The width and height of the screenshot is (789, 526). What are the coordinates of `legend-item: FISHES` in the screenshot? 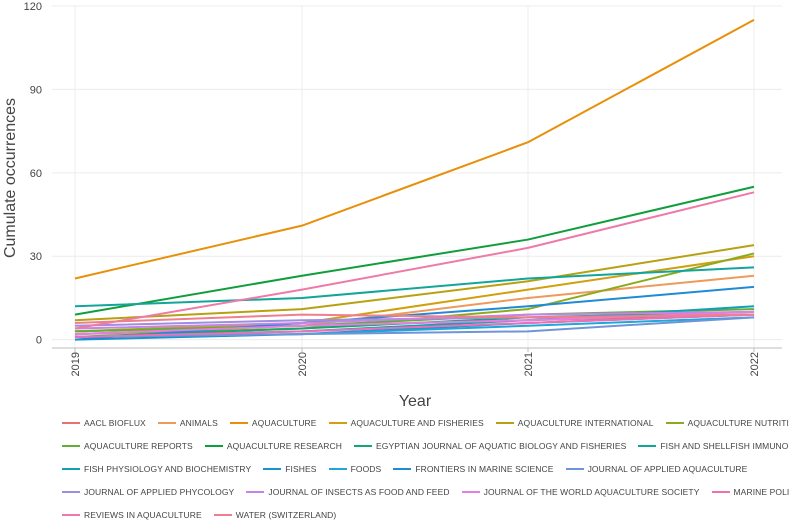 It's located at (289, 469).